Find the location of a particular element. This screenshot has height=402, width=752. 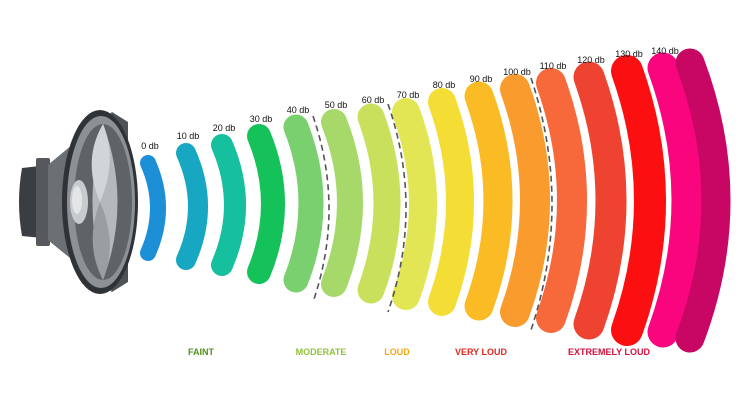

db-label: 0 db is located at coordinates (150, 146).